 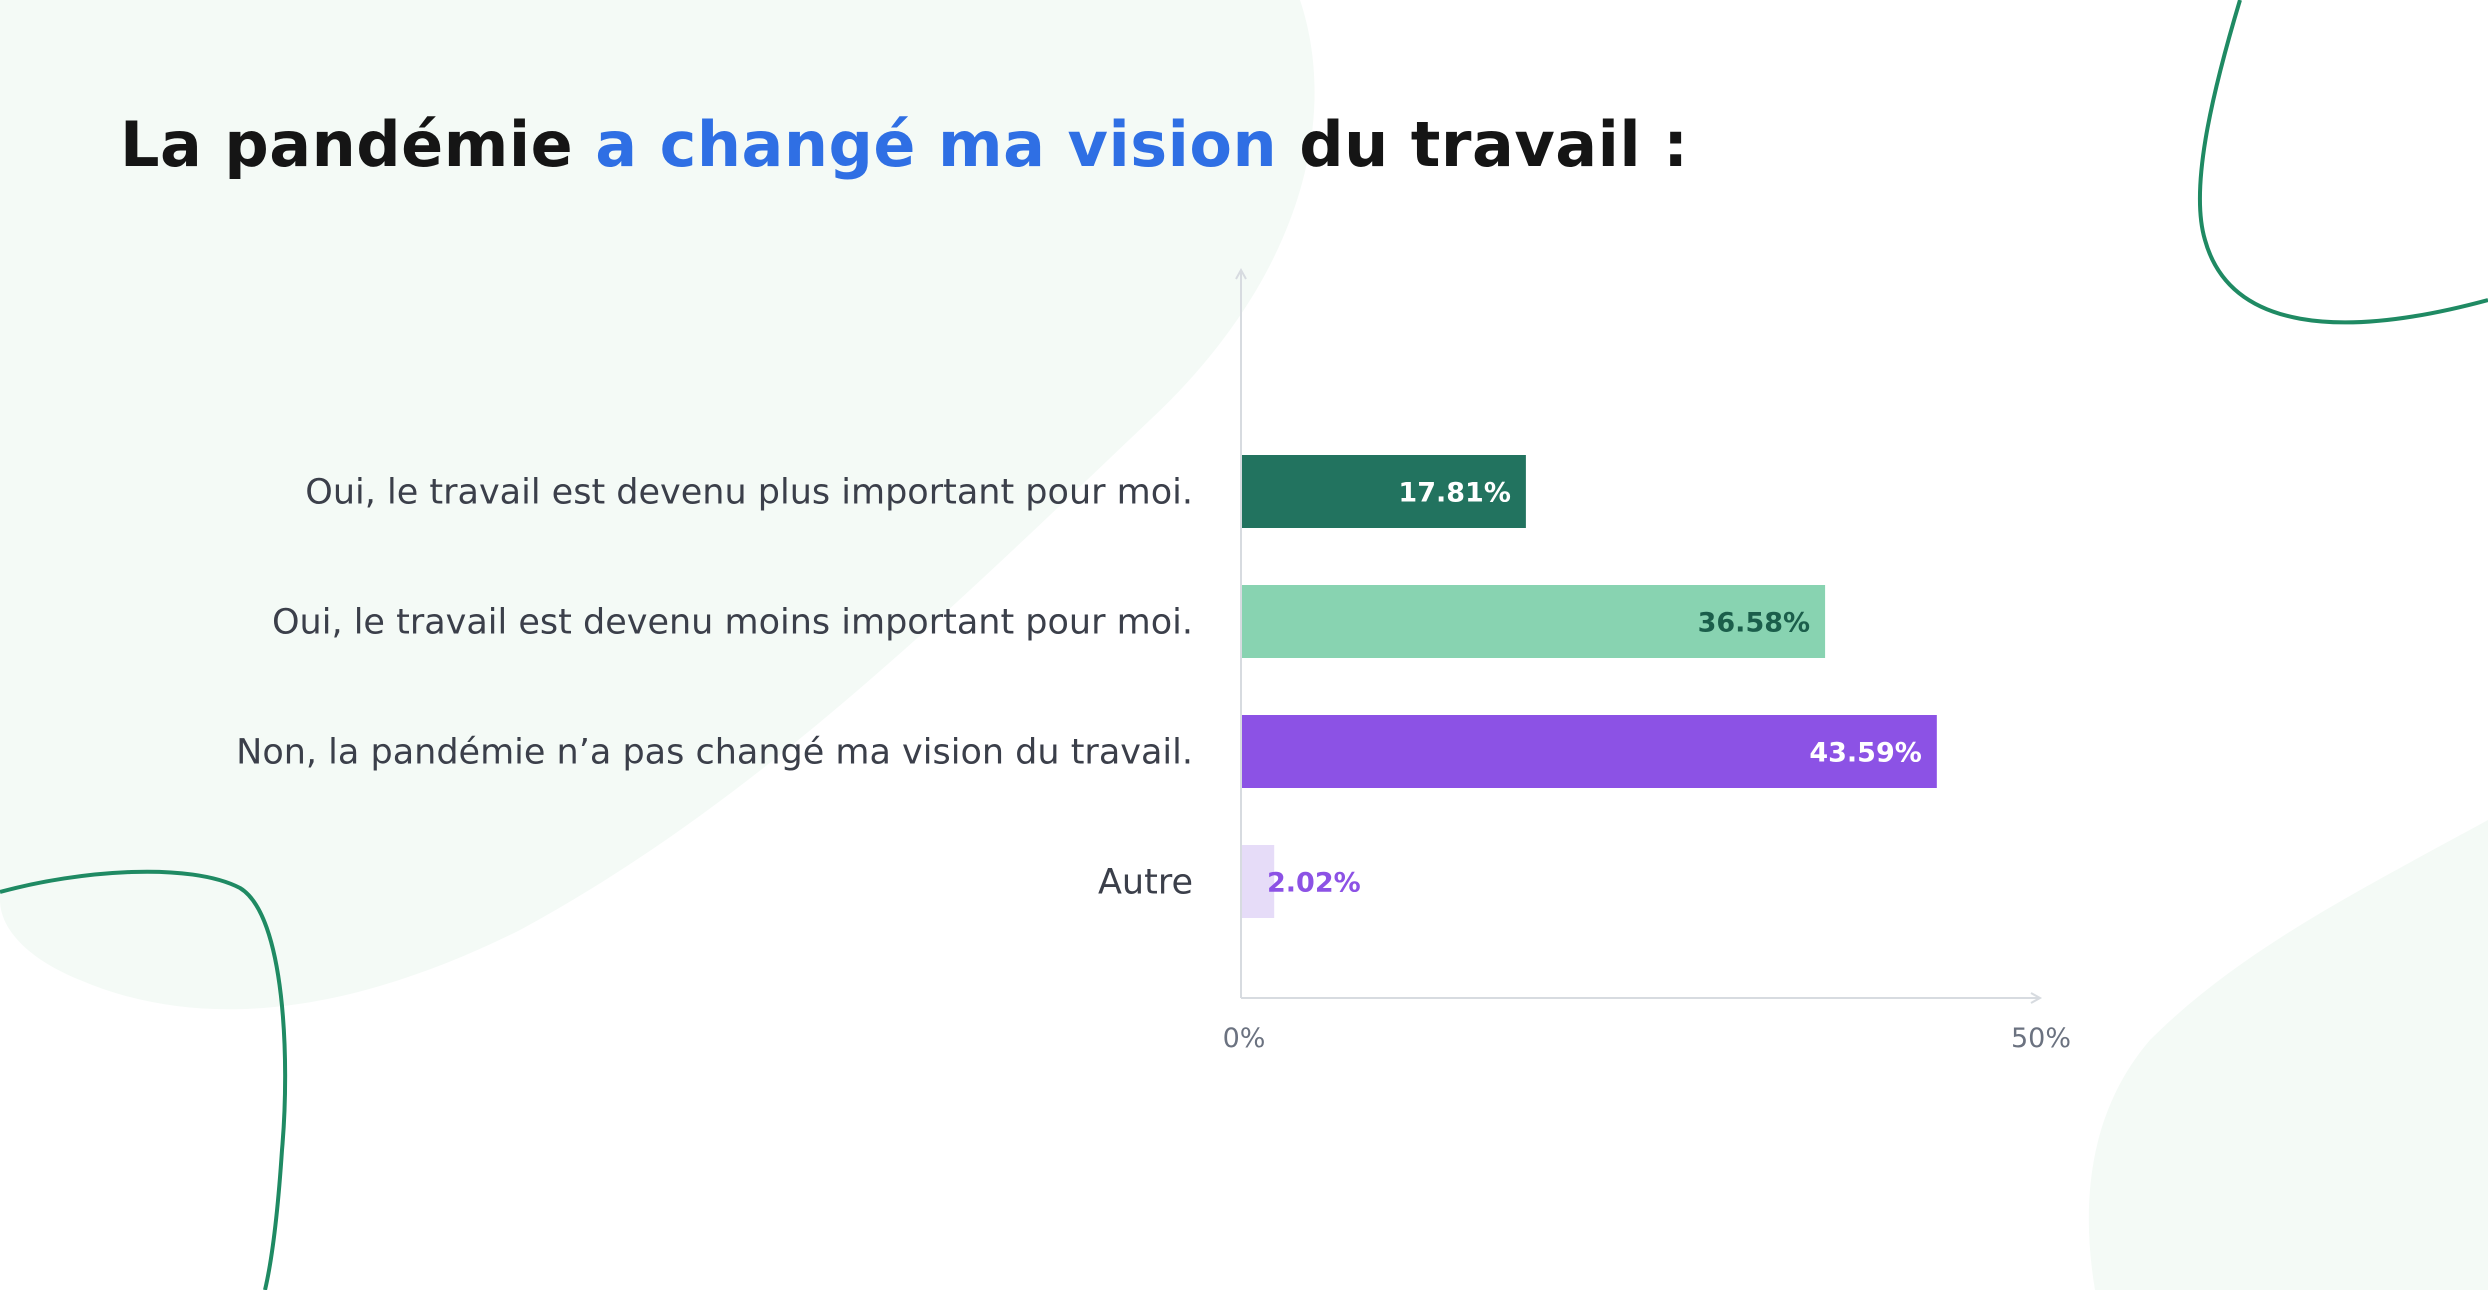 What do you see at coordinates (1241, 273) in the screenshot?
I see `y-axis-arrow` at bounding box center [1241, 273].